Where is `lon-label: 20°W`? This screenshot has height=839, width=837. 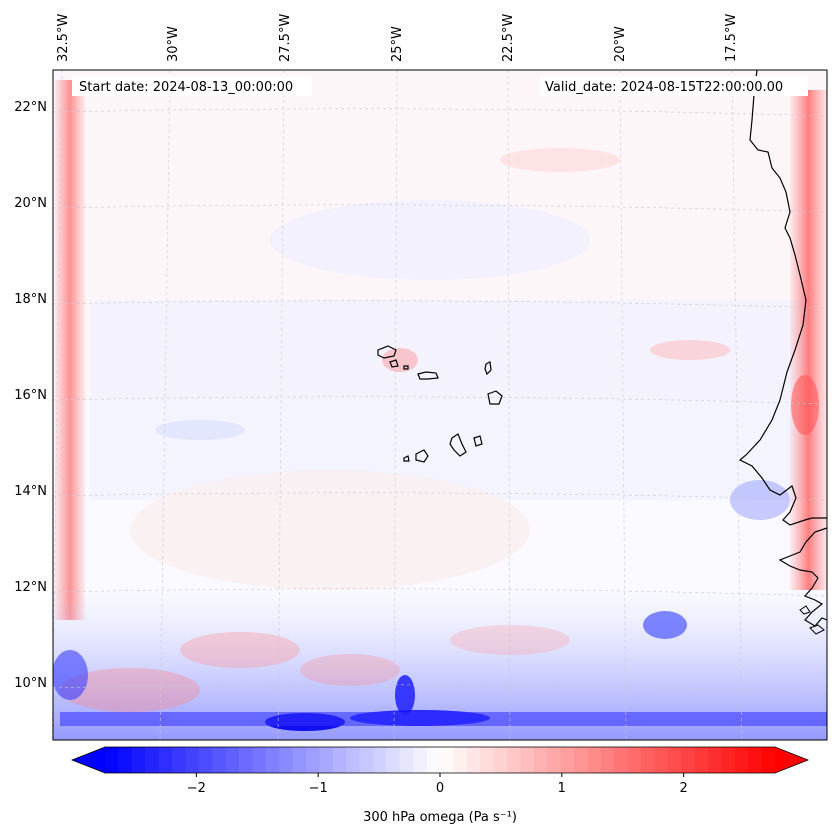 lon-label: 20°W is located at coordinates (620, 44).